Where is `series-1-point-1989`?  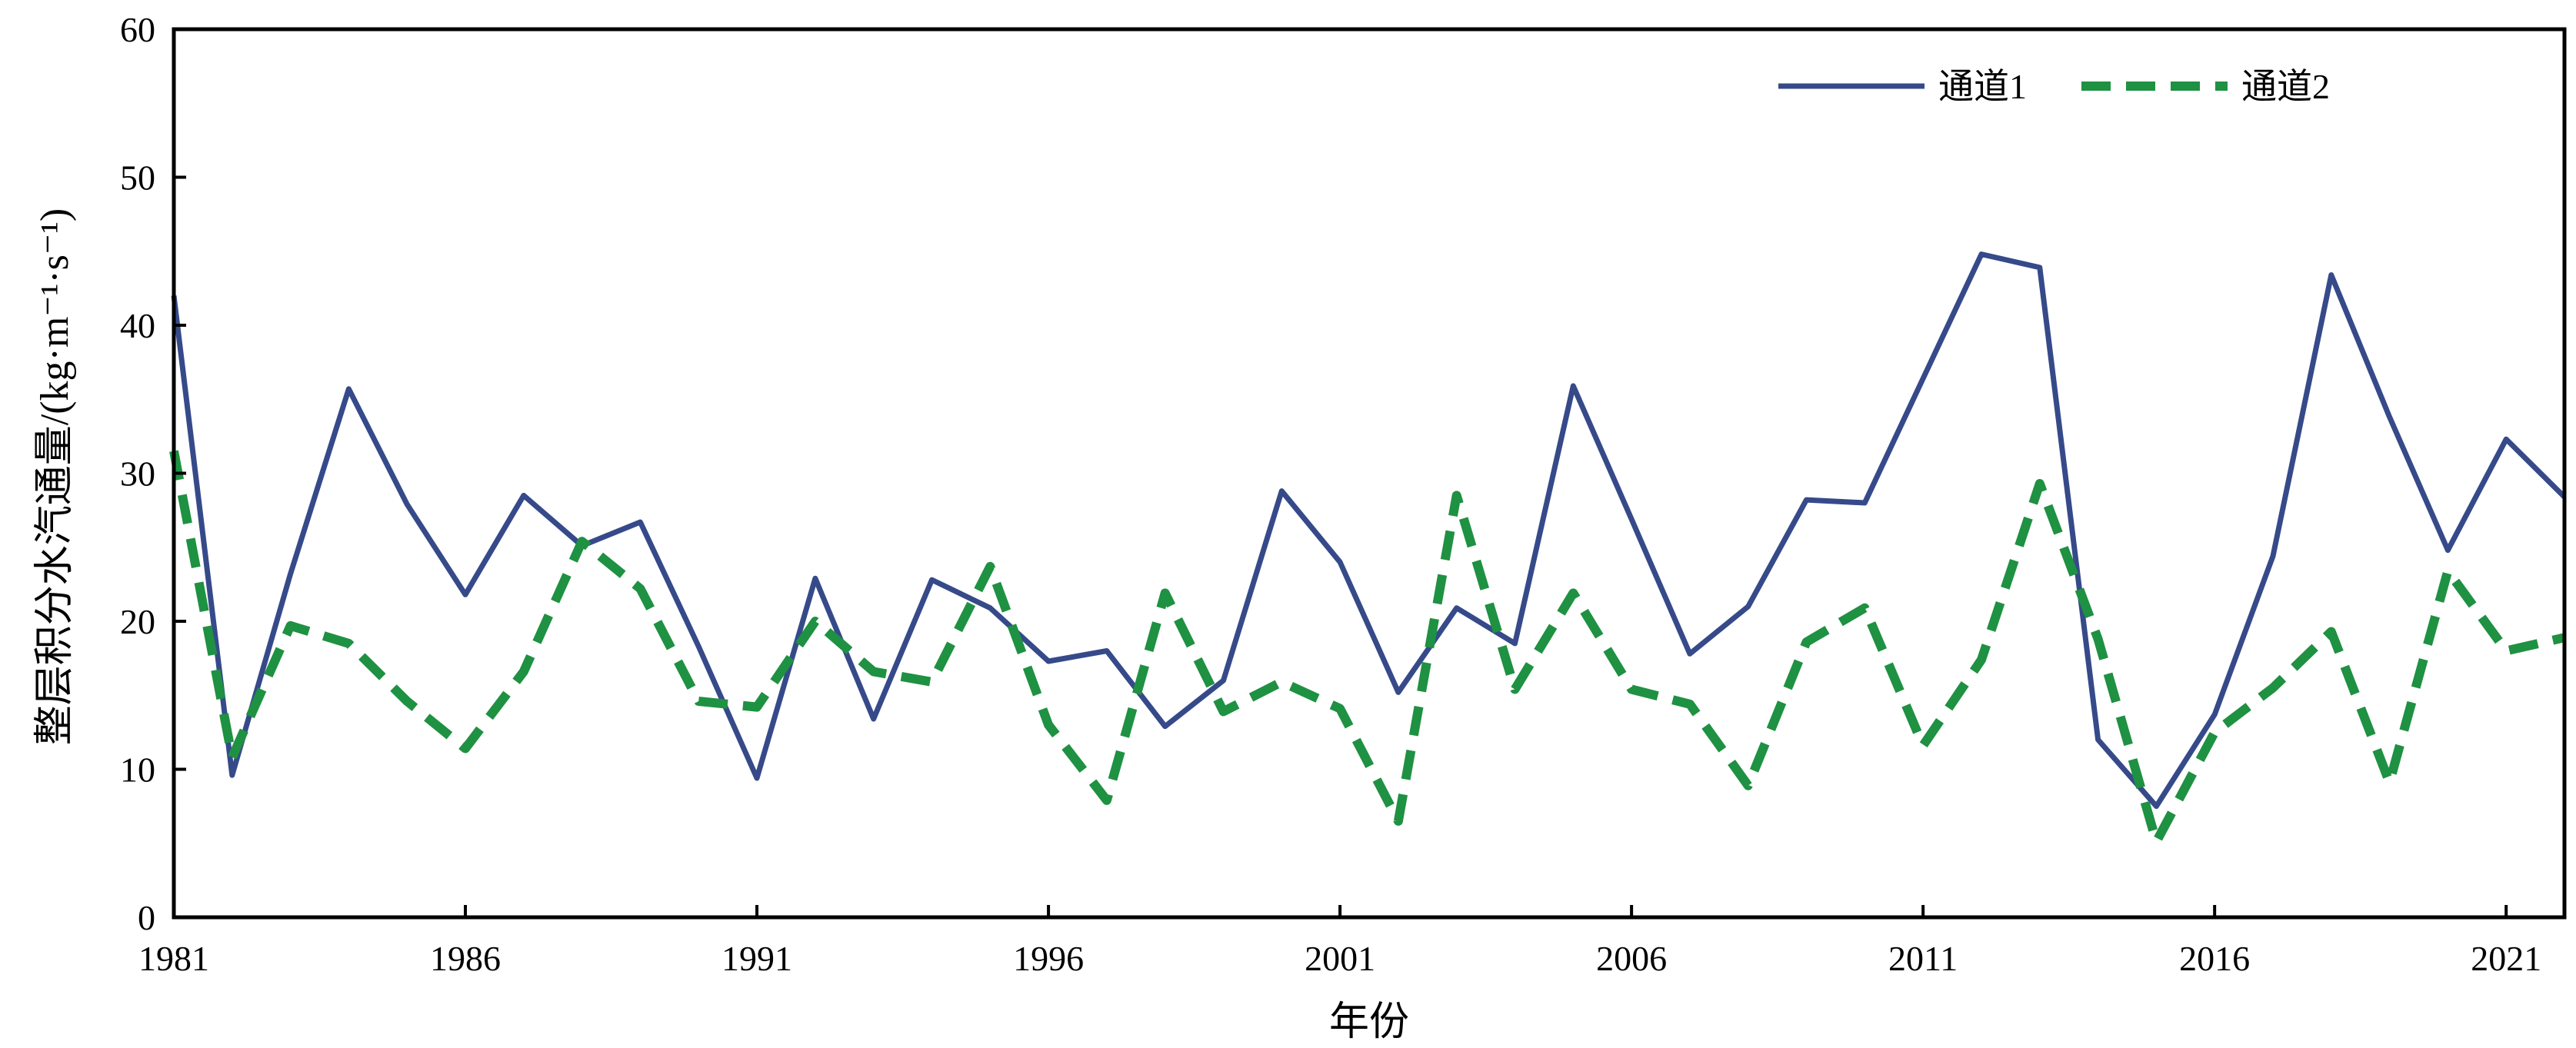 series-1-point-1989 is located at coordinates (640, 522).